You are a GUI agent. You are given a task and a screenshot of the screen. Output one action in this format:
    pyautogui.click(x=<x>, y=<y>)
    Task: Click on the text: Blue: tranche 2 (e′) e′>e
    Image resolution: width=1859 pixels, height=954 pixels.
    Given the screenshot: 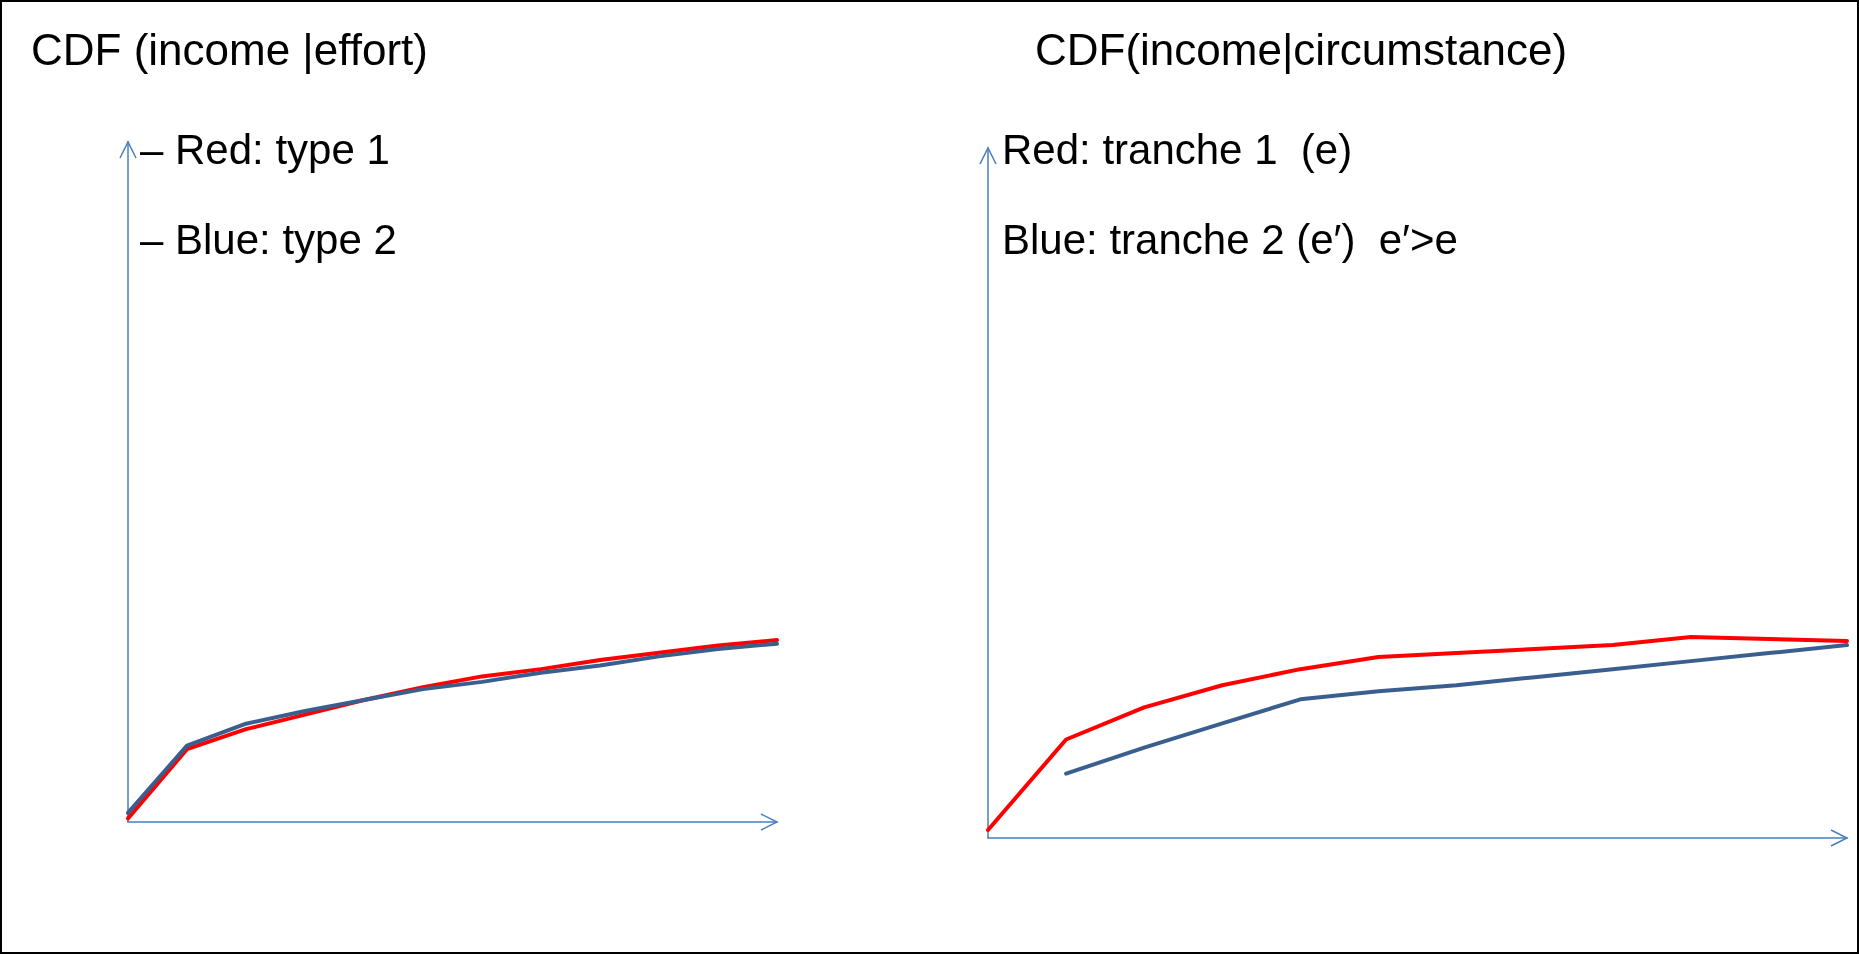 What is the action you would take?
    pyautogui.click(x=1230, y=239)
    